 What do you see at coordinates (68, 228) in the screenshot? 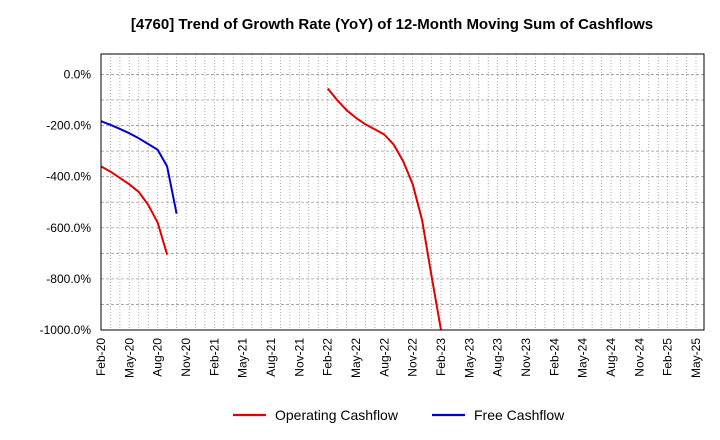
I see `y-tick-label: -600.0%` at bounding box center [68, 228].